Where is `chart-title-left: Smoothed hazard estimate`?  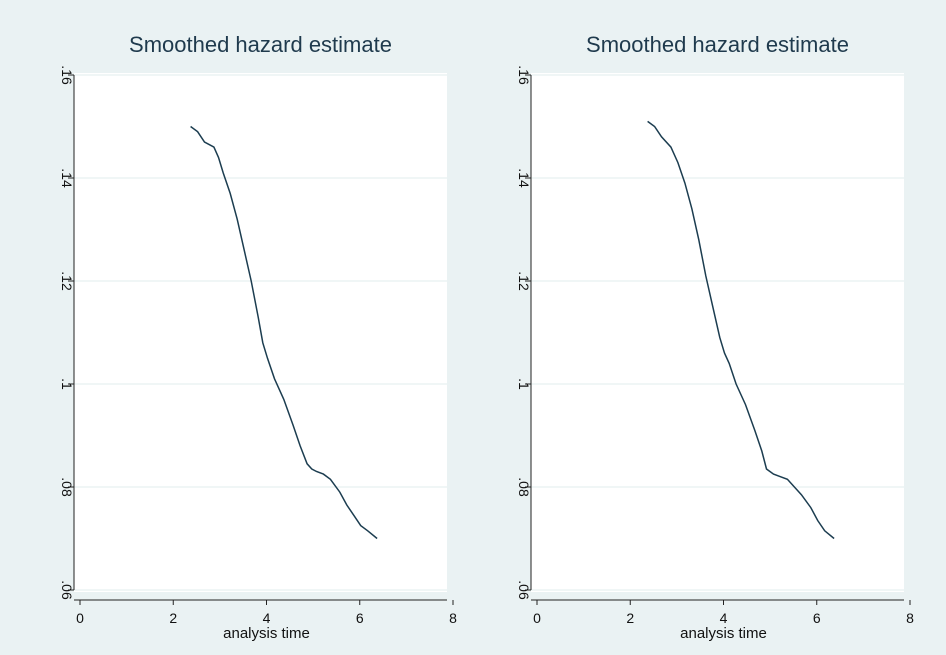 chart-title-left: Smoothed hazard estimate is located at coordinates (260, 44).